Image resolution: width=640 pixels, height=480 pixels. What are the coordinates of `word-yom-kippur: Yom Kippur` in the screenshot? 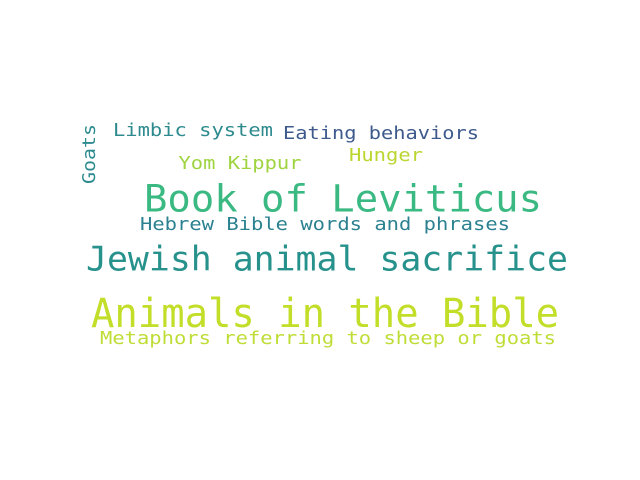 It's located at (240, 163).